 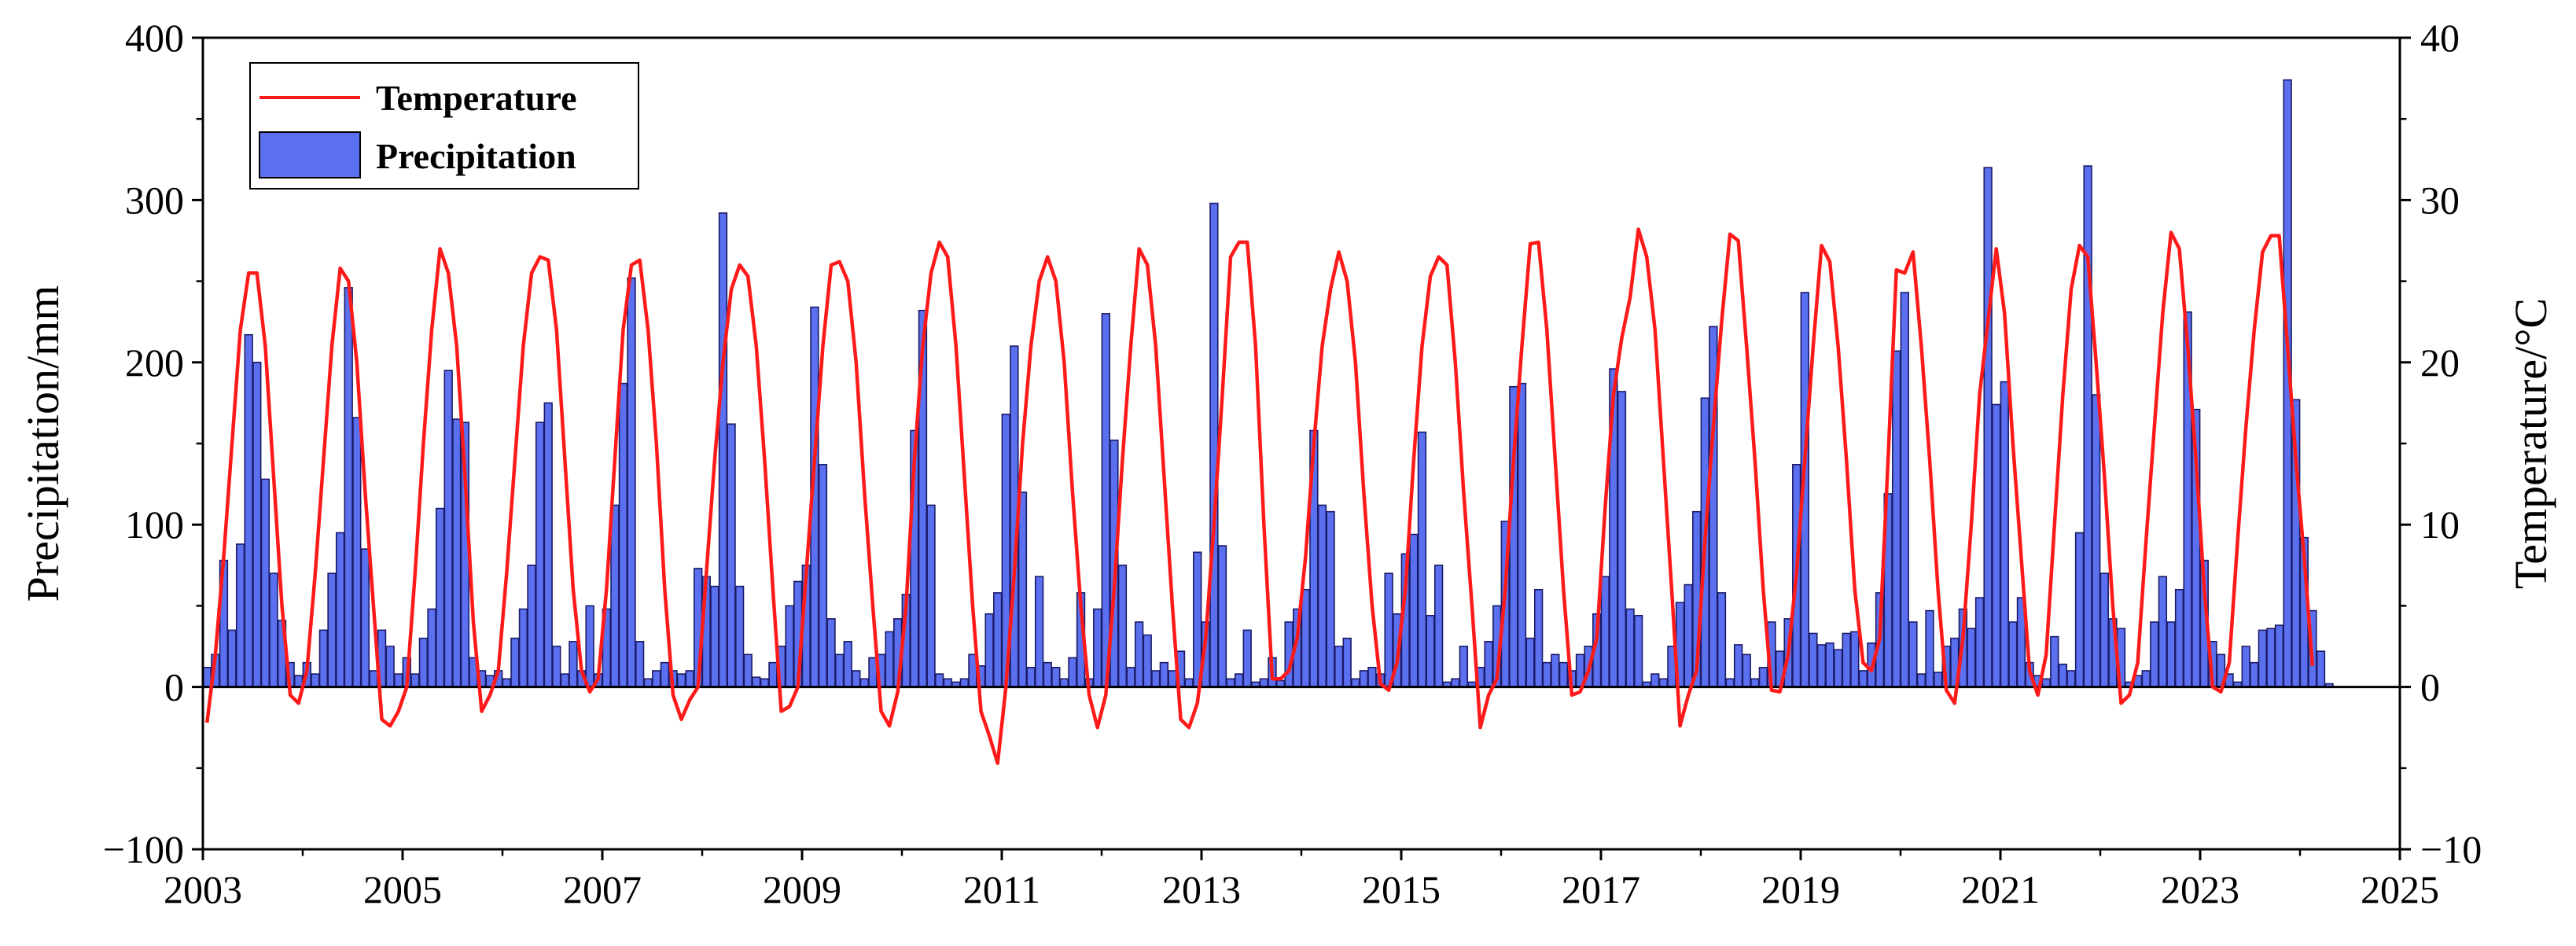 What do you see at coordinates (2440, 38) in the screenshot?
I see `y-right-tick-label: 40` at bounding box center [2440, 38].